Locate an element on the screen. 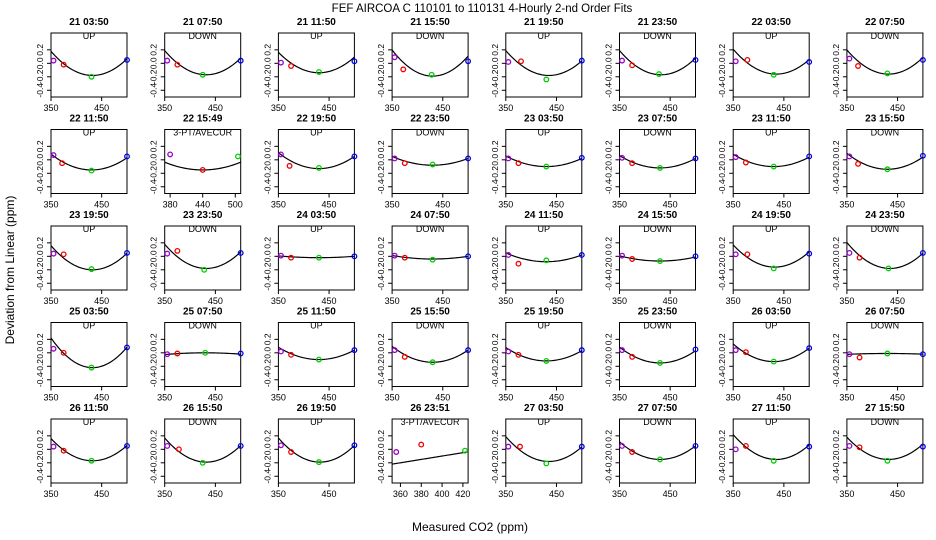  panel-title: 26 23:51 is located at coordinates (430, 408).